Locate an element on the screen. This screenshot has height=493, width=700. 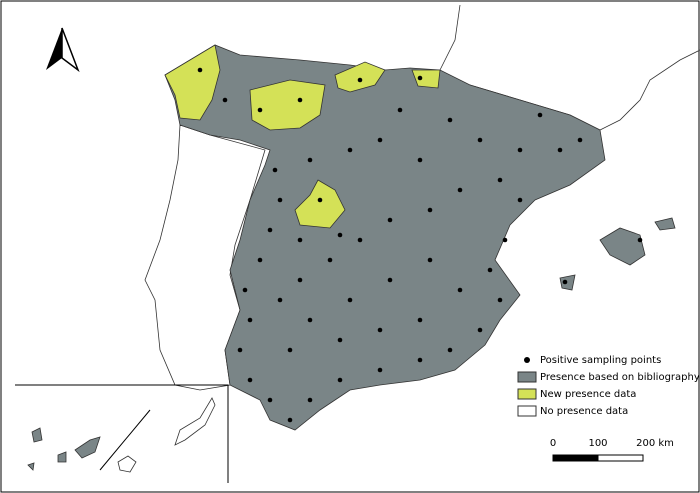
scale-label: 200 km is located at coordinates (655, 443).